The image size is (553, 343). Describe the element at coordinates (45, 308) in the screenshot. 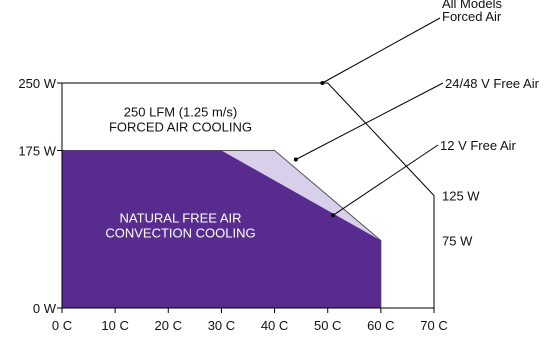

I see `y-tick-label: 0 W` at that location.